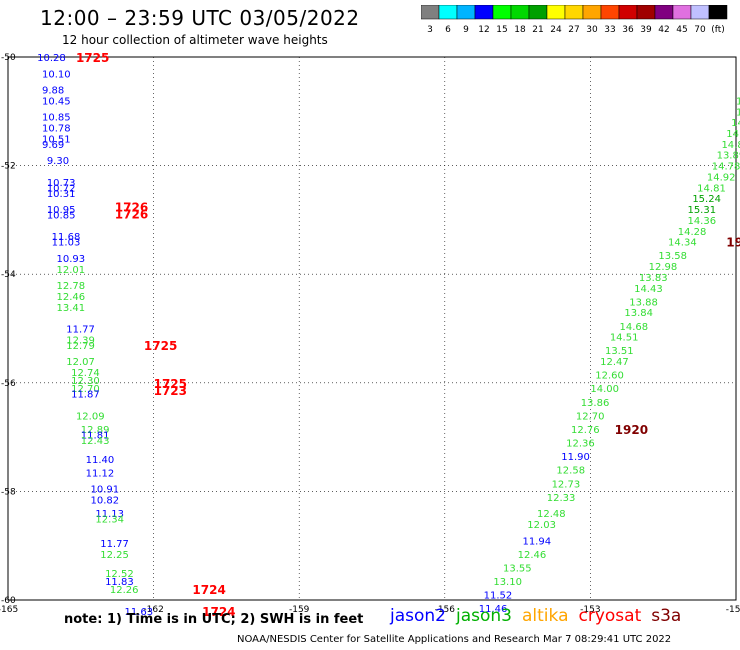 The image size is (740, 650). I want to click on wave-height-label: 12.74, so click(85, 373).